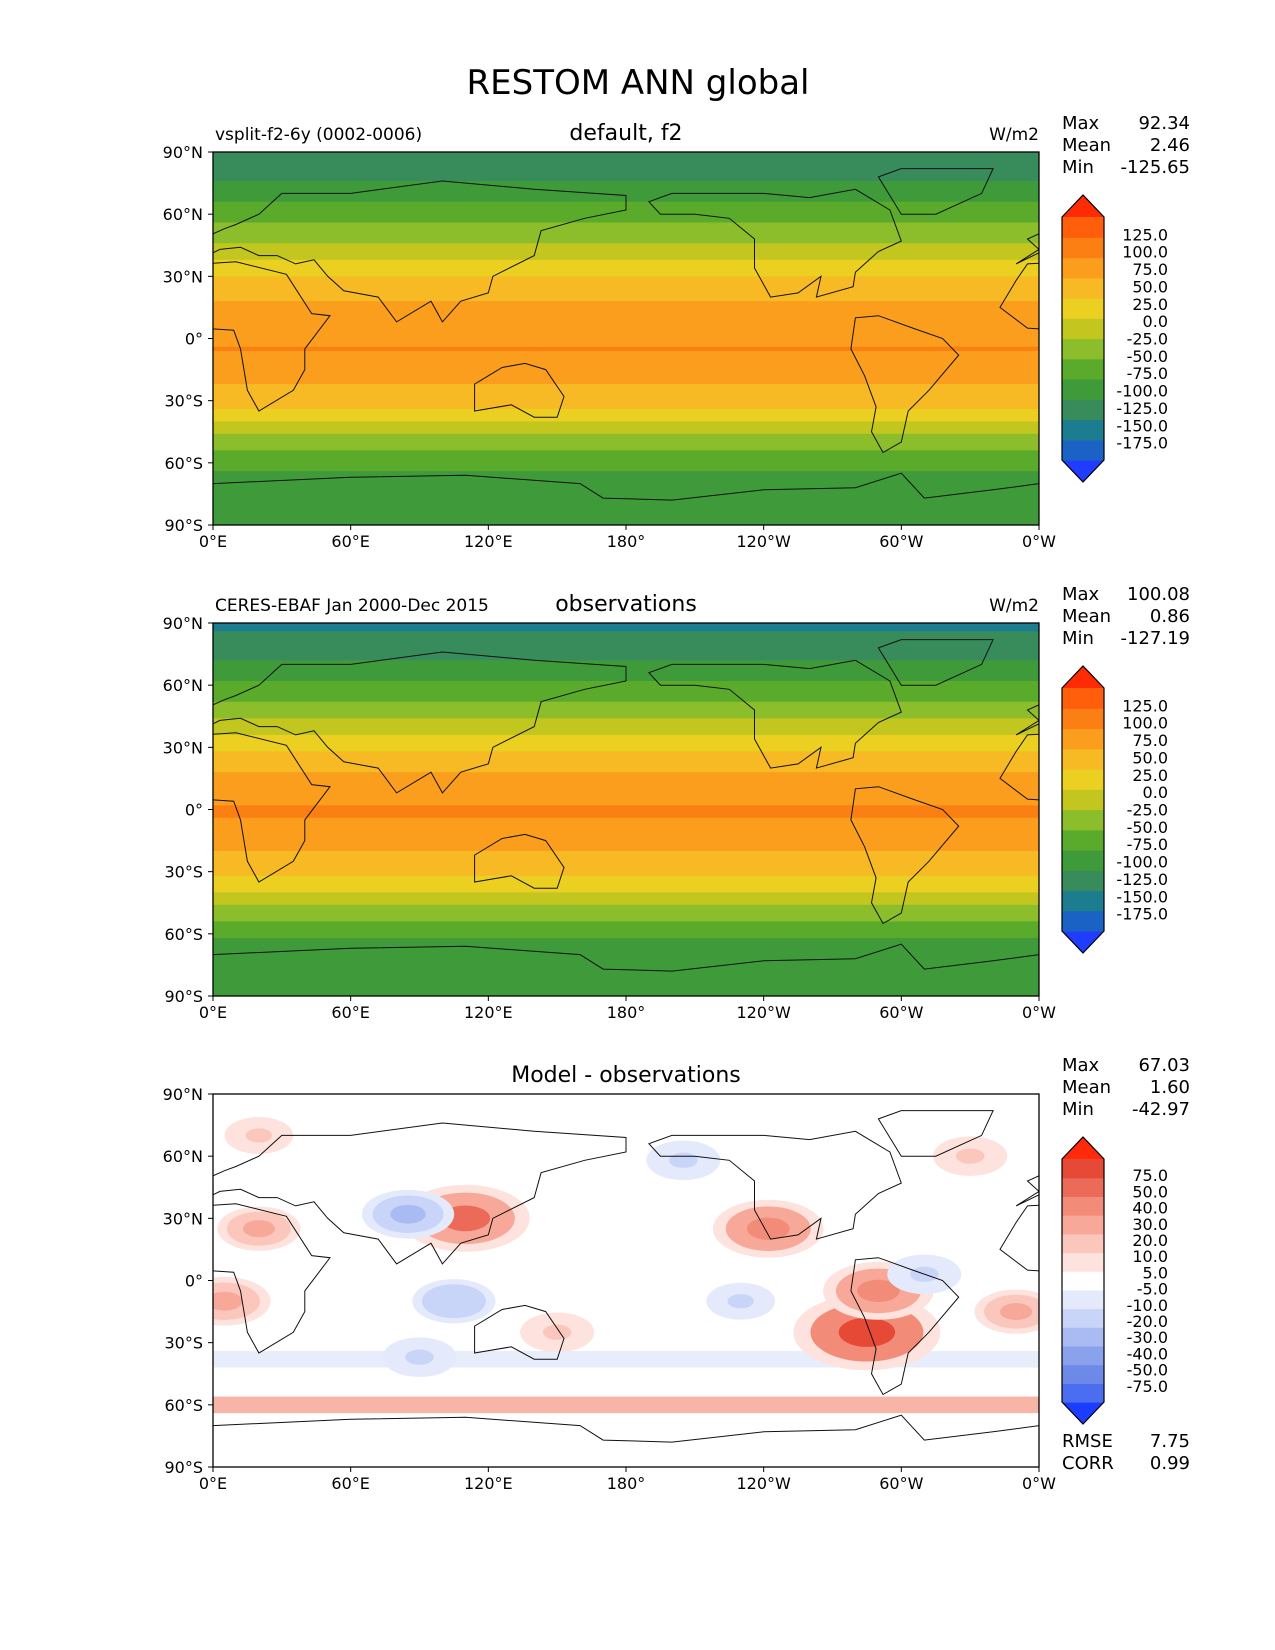  What do you see at coordinates (1083, 809) in the screenshot?
I see `colorbar-outline` at bounding box center [1083, 809].